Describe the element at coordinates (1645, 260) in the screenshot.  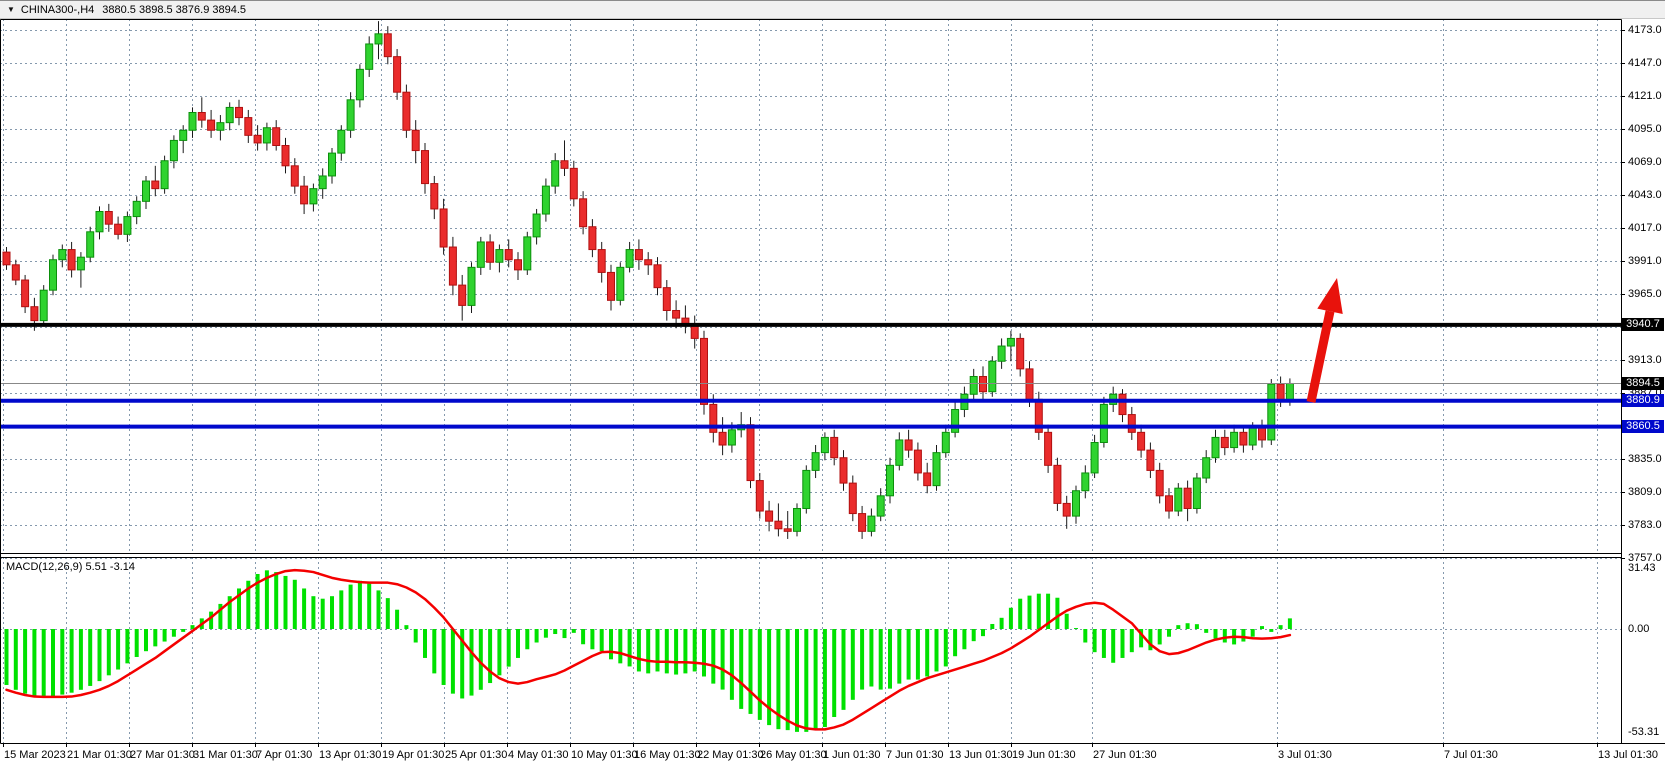
I see `price-tick-label: 3991.0` at that location.